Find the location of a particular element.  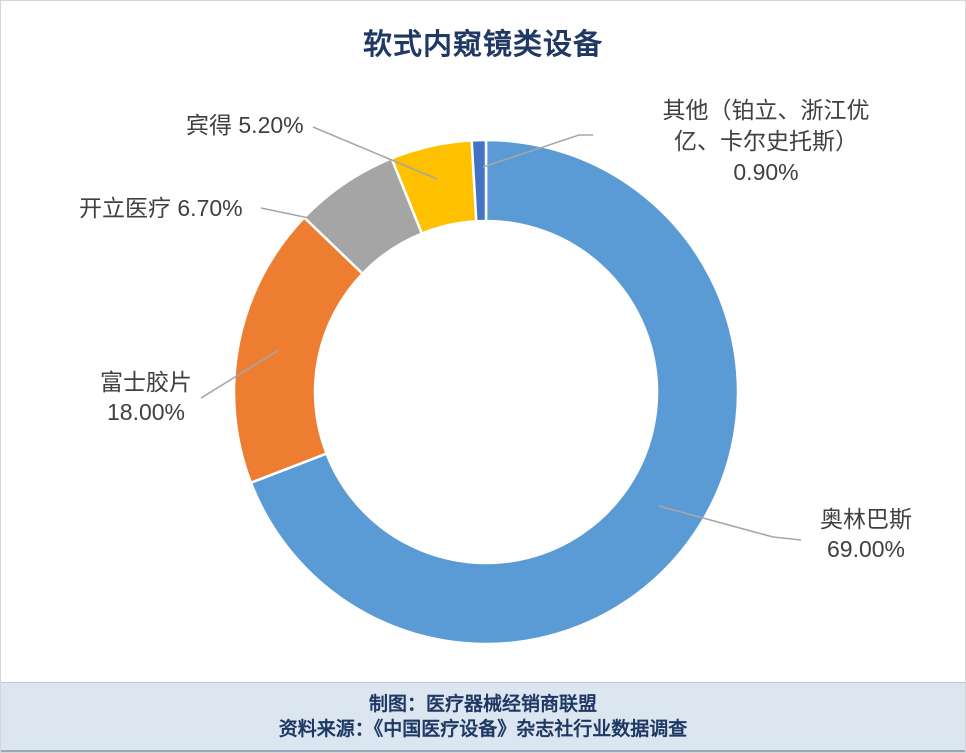

chart-footer: 制图：医疗器械经销商联盟 资料来源：《中国医疗设备》杂志社行业数据调查 is located at coordinates (483, 717).